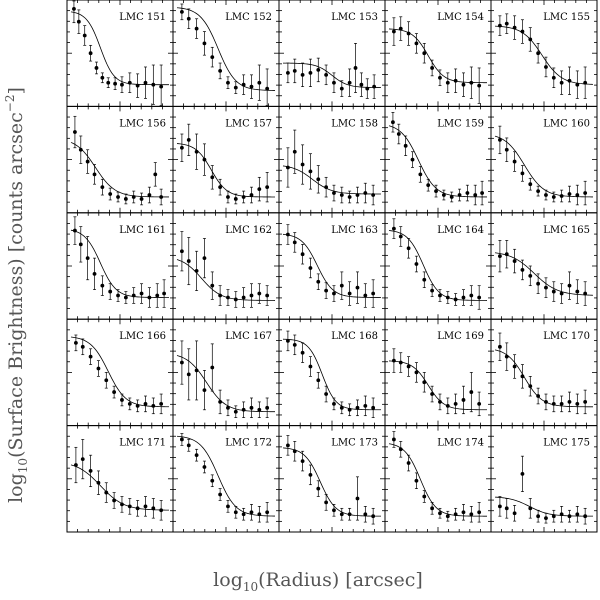  What do you see at coordinates (248, 230) in the screenshot?
I see `panel-label: LMC 162` at bounding box center [248, 230].